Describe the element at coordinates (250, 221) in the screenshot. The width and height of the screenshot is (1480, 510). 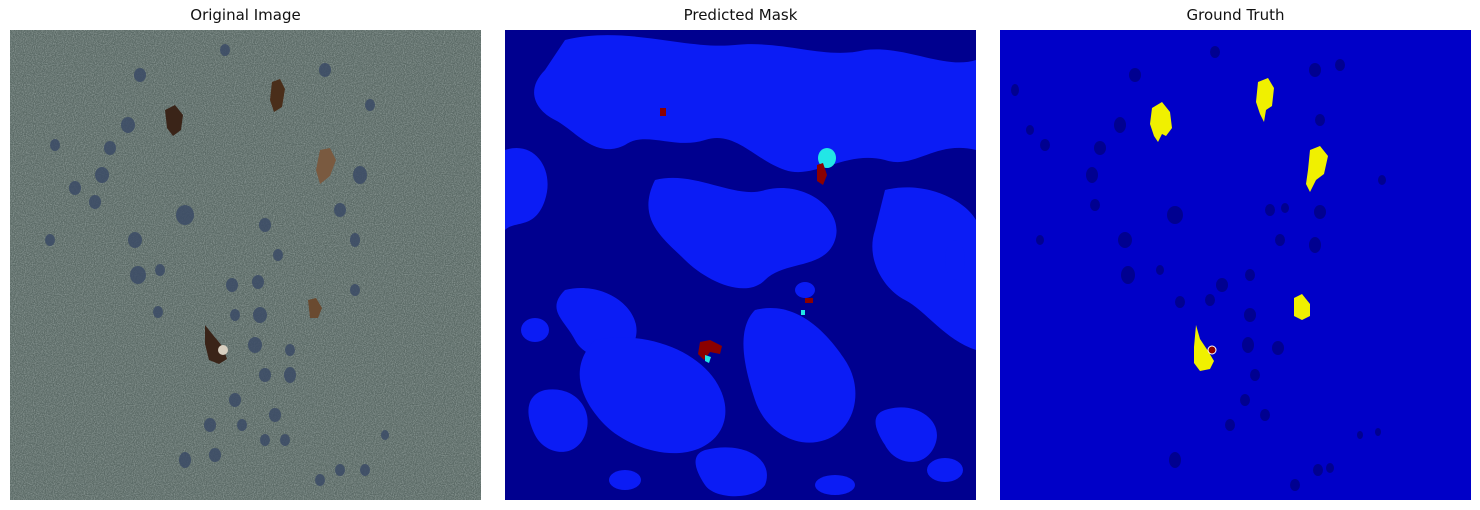
I see `original-animals` at that location.